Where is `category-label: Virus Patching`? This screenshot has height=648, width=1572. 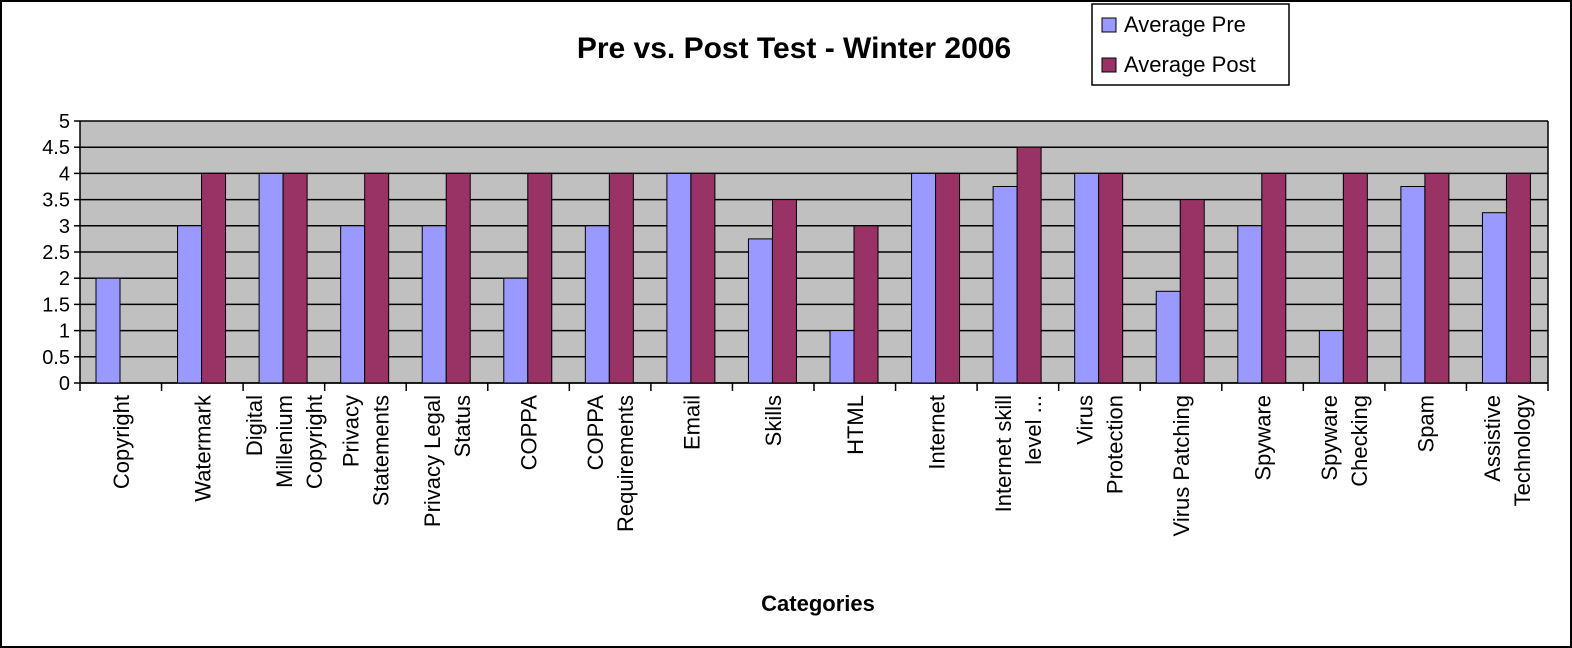
category-label: Virus Patching is located at coordinates (1181, 465).